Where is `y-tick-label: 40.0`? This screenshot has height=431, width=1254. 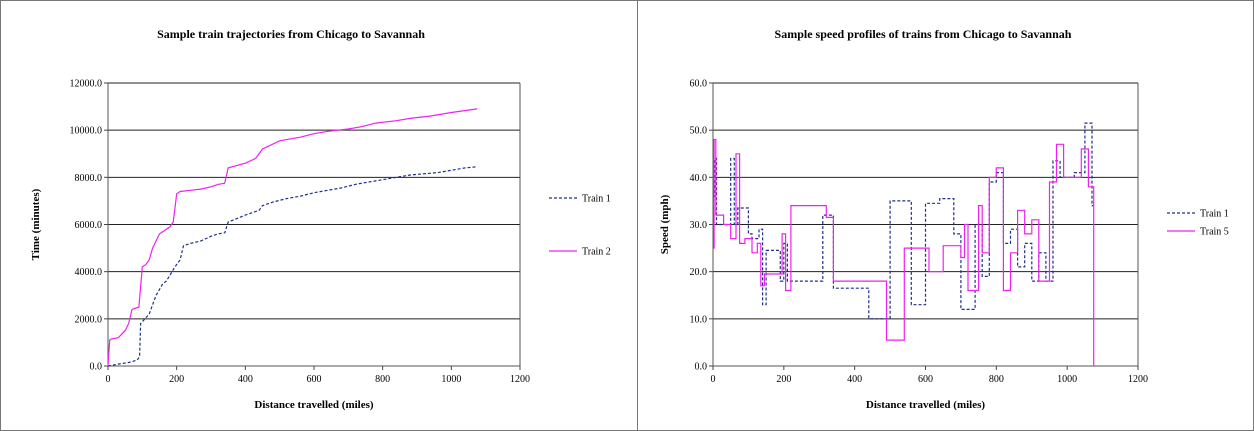 y-tick-label: 40.0 is located at coordinates (699, 178).